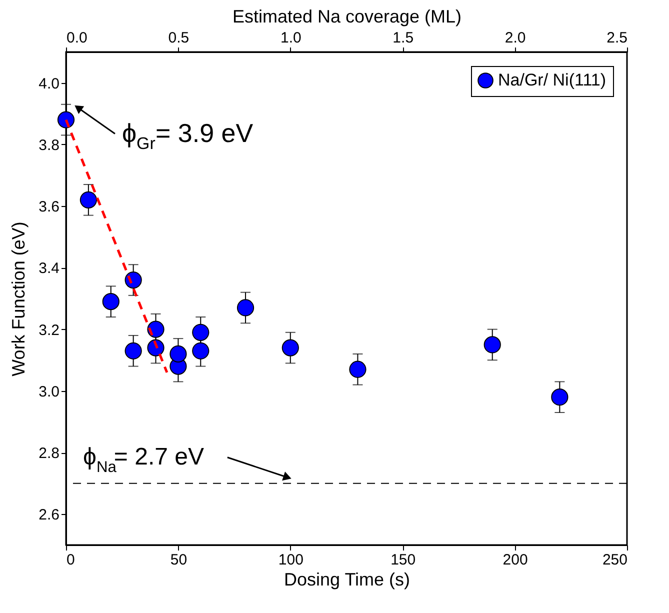 This screenshot has width=669, height=613. Describe the element at coordinates (552, 80) in the screenshot. I see `legend-label: Na/Gr/ Ni(111)` at that location.